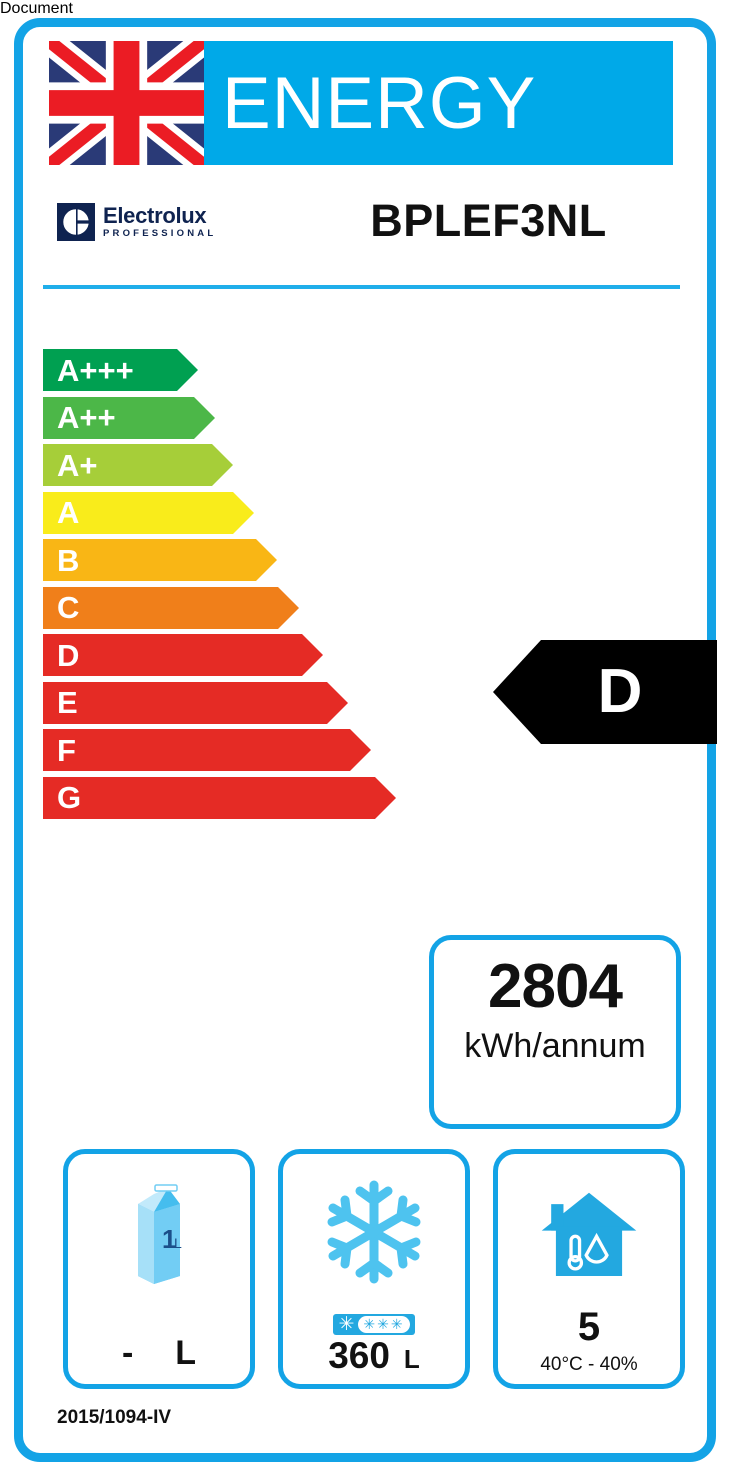  Describe the element at coordinates (169, 1239) in the screenshot. I see `svg-text: 1` at that location.